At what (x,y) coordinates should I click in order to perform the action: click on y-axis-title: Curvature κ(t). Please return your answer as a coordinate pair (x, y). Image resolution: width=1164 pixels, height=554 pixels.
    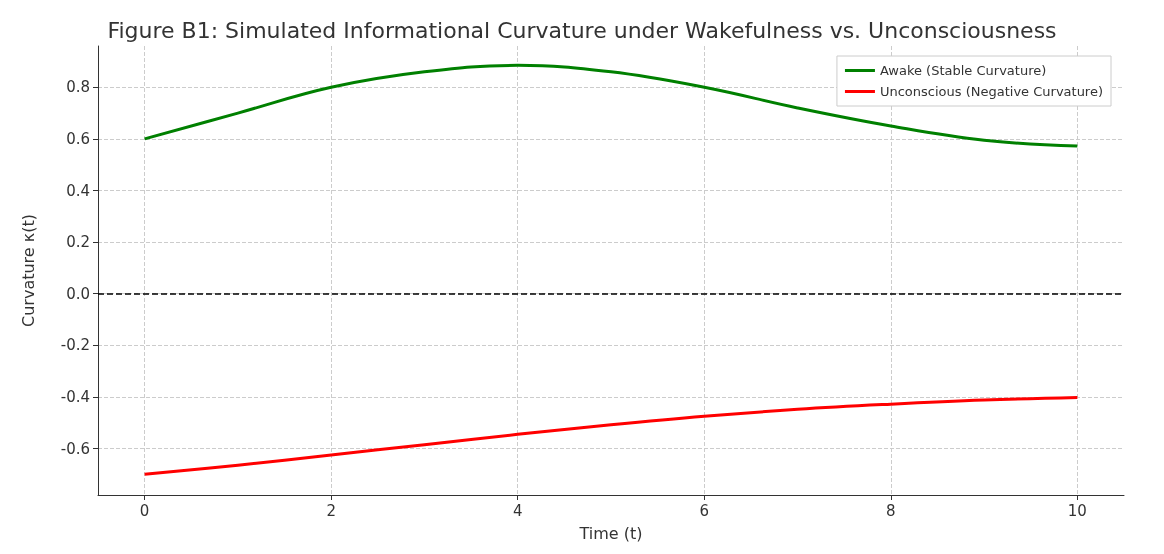
    Looking at the image, I should click on (28, 270).